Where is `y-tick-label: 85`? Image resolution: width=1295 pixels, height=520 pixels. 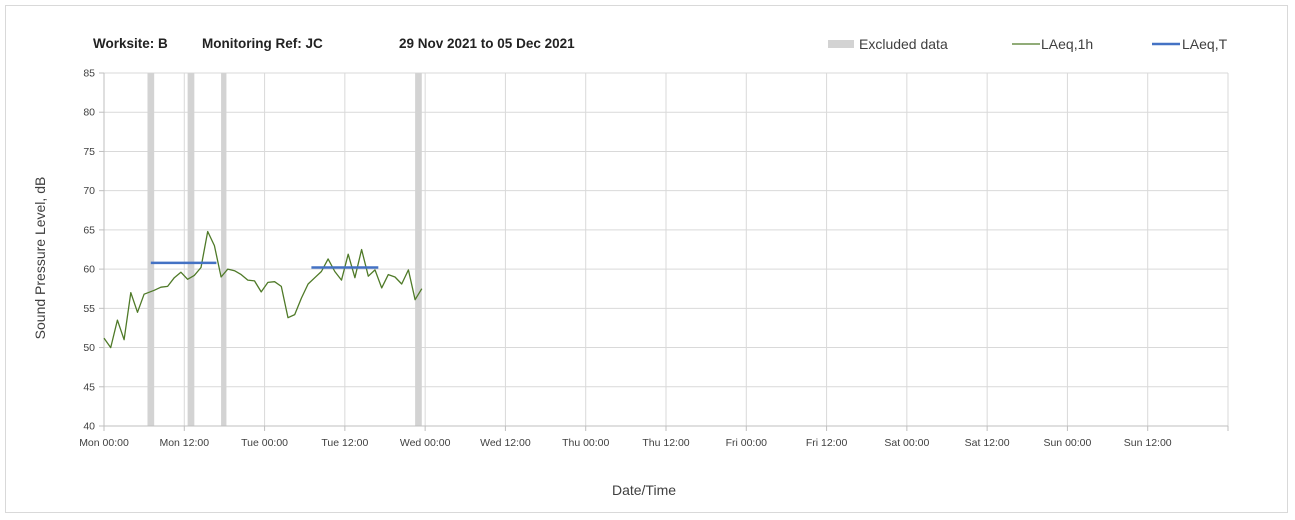
y-tick-label: 85 is located at coordinates (89, 74).